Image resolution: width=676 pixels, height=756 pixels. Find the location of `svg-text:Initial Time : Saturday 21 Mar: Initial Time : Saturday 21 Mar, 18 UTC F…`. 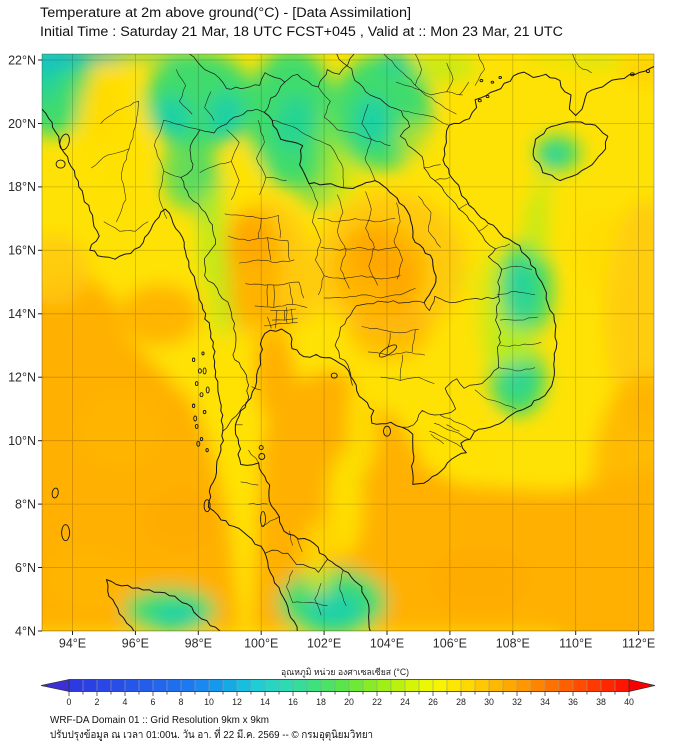

svg-text:Initial Time : Saturday 21 Mar: Initial Time : Saturday 21 Mar, 18 UTC F… is located at coordinates (301, 31).